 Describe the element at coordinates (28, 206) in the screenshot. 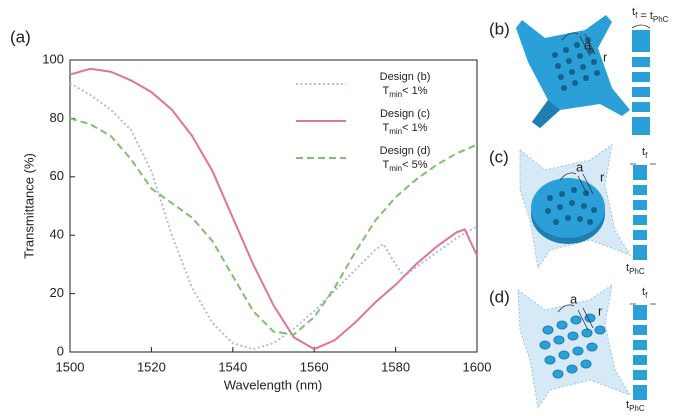

I see `y-axis-label: Transmittance (%)` at that location.